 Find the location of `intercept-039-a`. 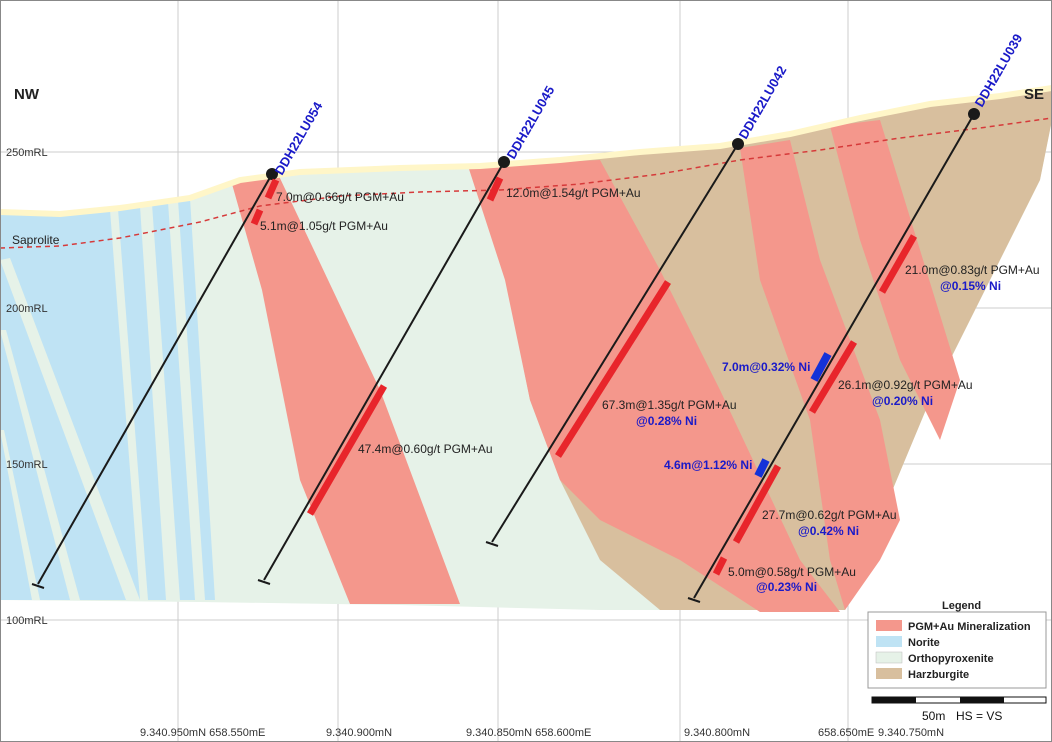

intercept-039-a is located at coordinates (898, 264).